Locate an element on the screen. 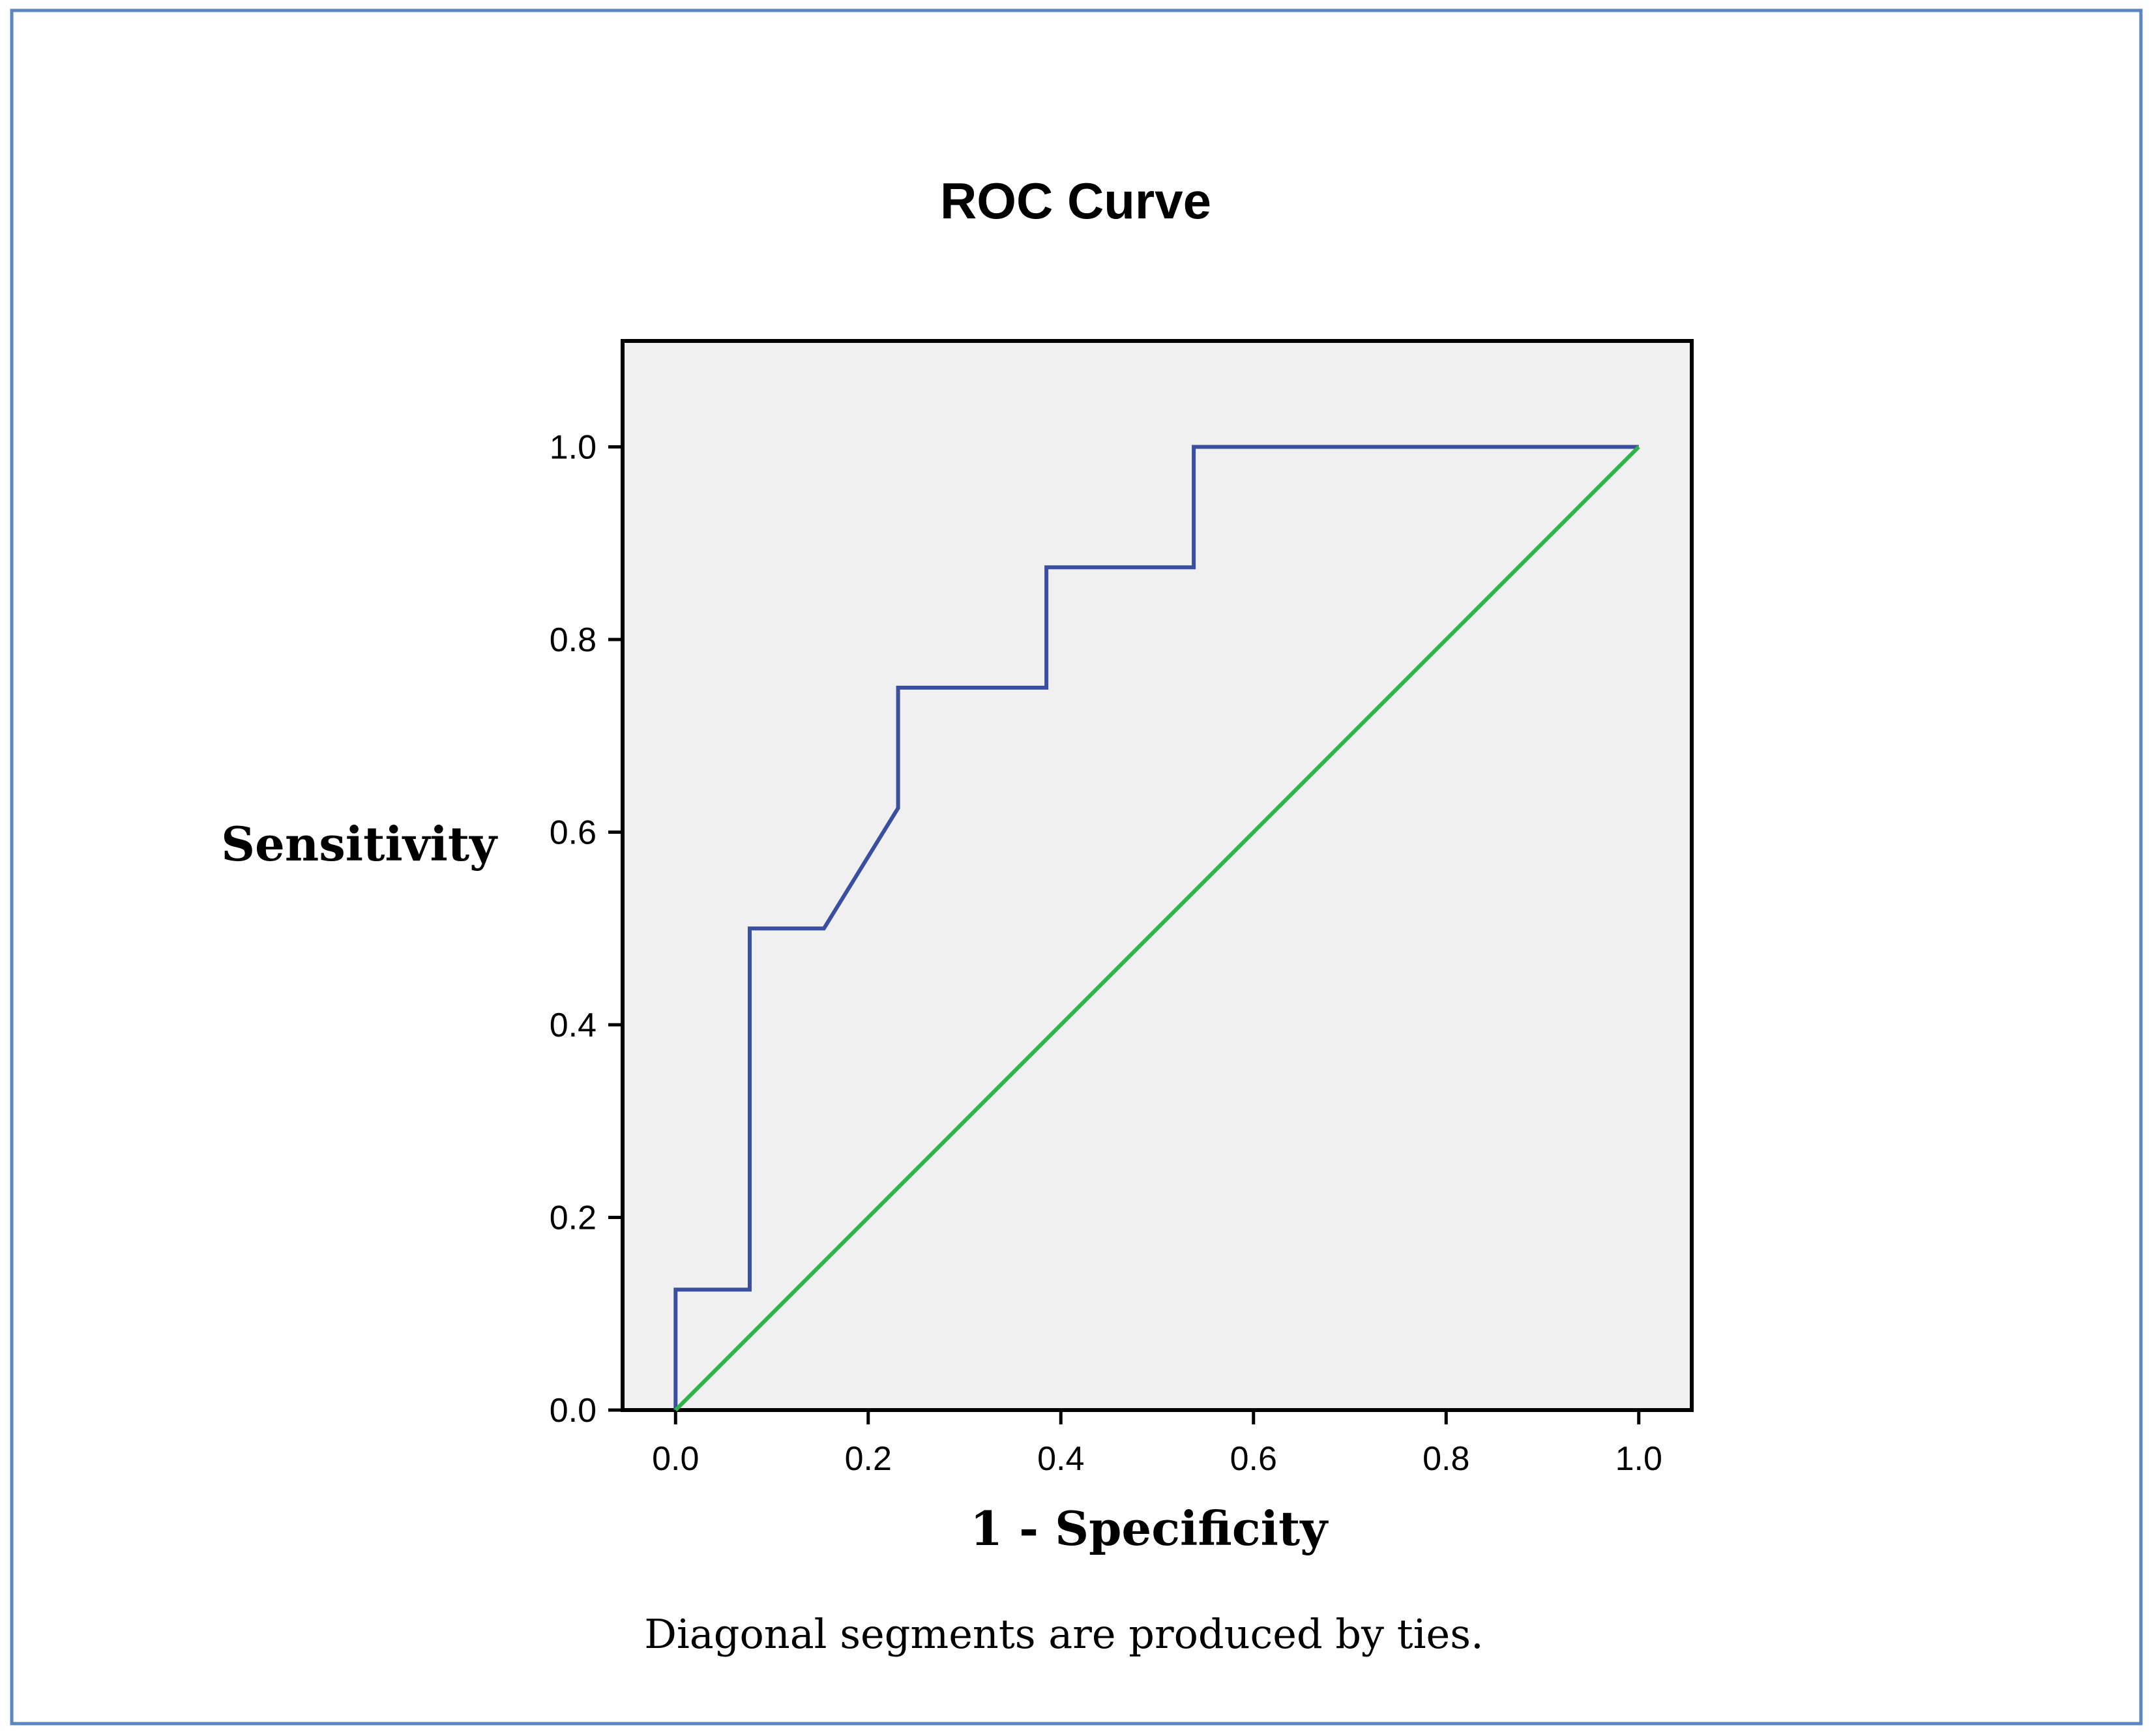  x-tick-label: 0.2 is located at coordinates (868, 1459).